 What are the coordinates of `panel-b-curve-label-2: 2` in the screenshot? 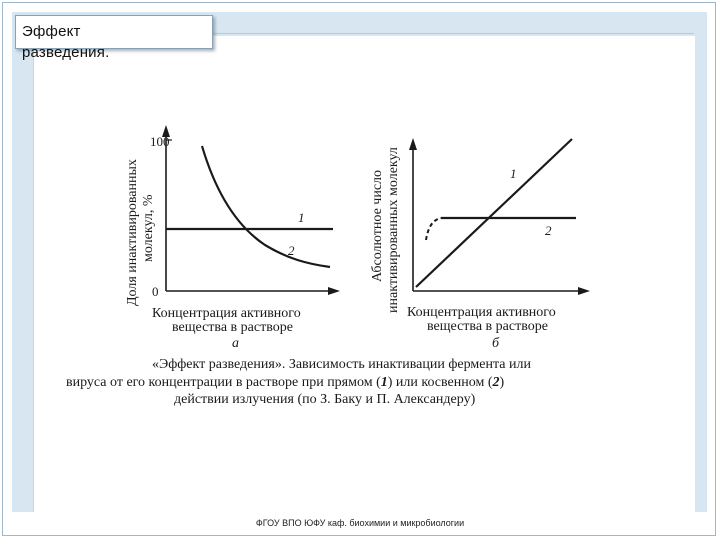 It's located at (548, 230).